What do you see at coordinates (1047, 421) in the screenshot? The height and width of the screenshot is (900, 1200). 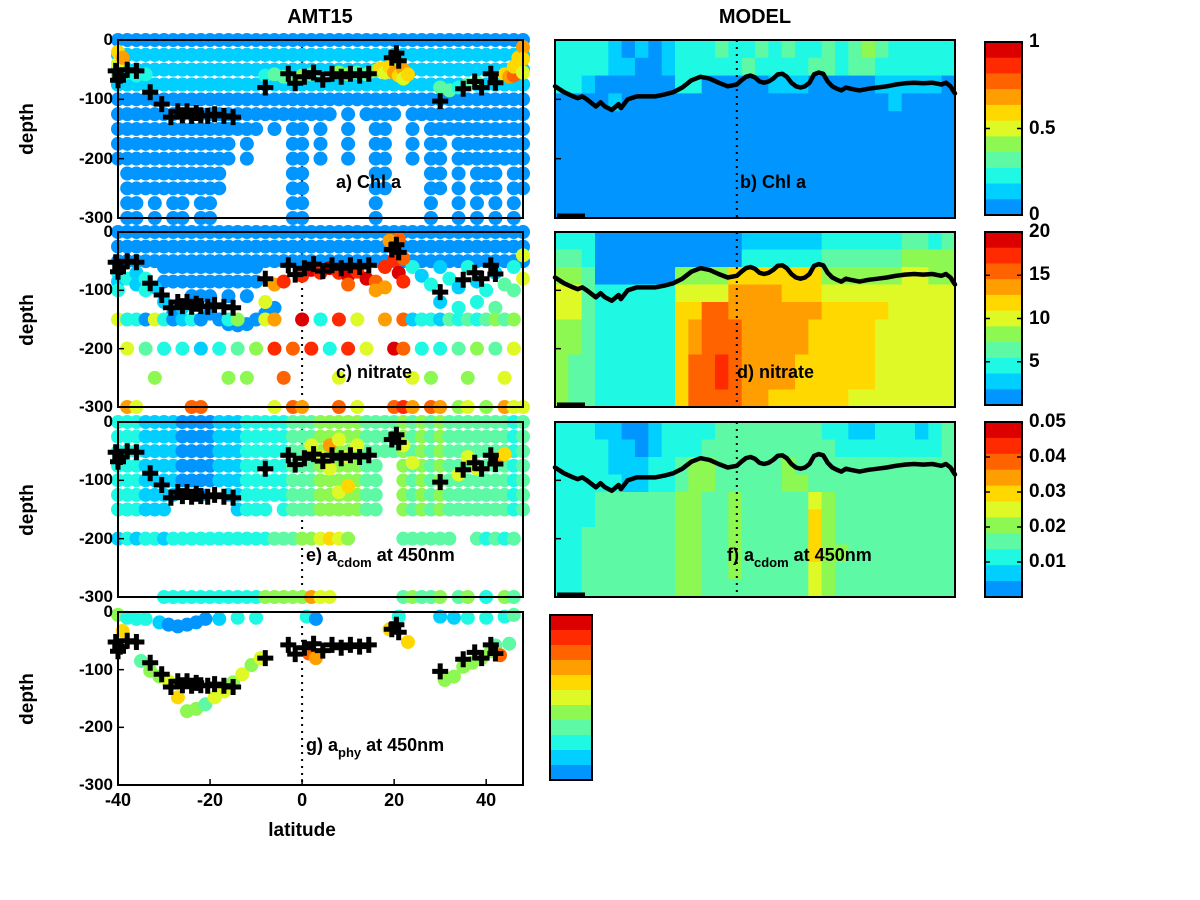 I see `colorbar-tick-label: 0.05` at bounding box center [1047, 421].